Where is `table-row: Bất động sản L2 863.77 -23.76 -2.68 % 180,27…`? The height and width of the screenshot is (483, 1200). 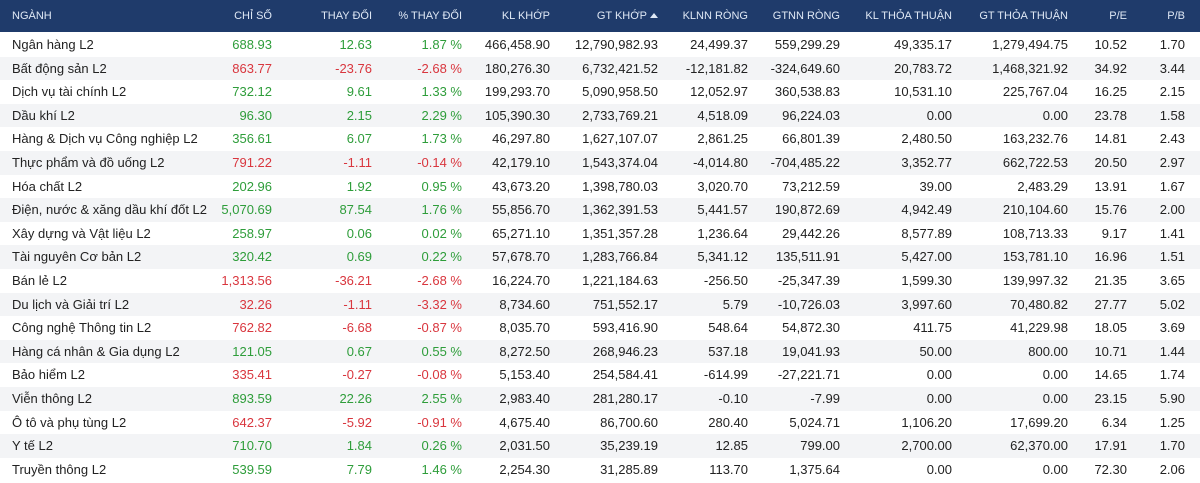 table-row: Bất động sản L2 863.77 -23.76 -2.68 % 180,27… is located at coordinates (600, 68).